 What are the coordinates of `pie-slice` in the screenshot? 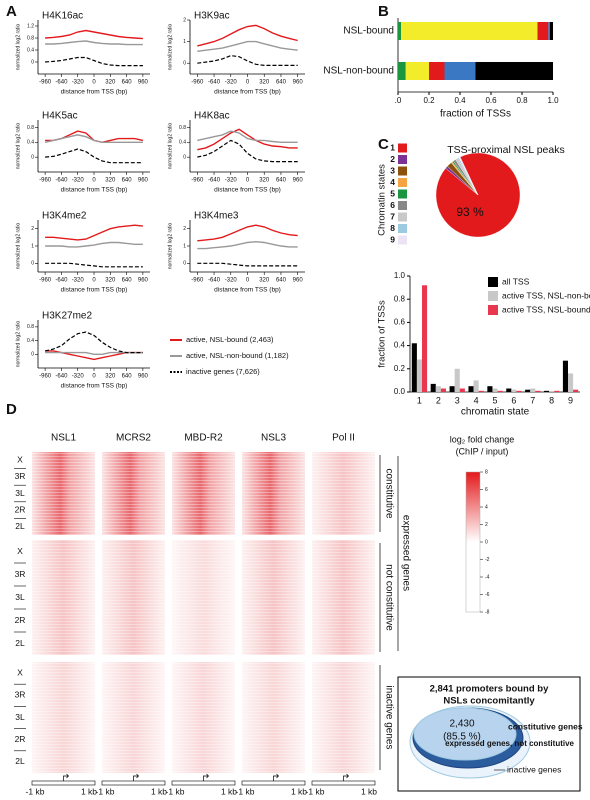 It's located at (478, 195).